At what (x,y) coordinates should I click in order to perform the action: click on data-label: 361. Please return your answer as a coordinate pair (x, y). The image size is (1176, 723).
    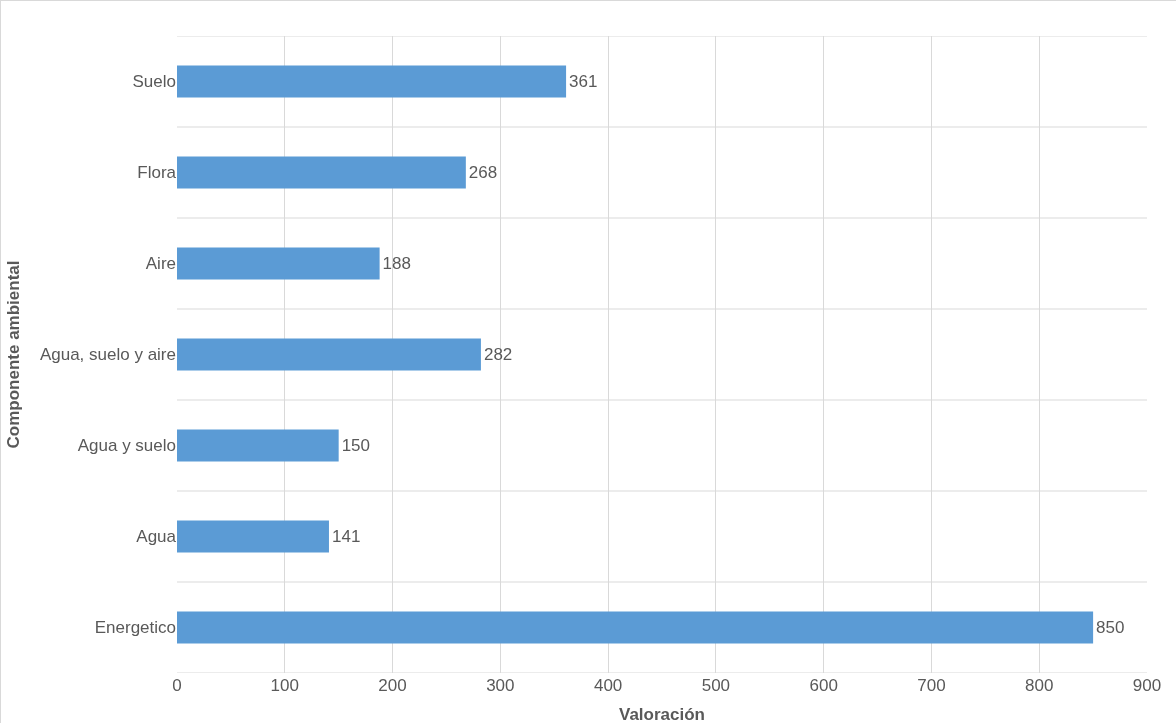
    Looking at the image, I should click on (583, 82).